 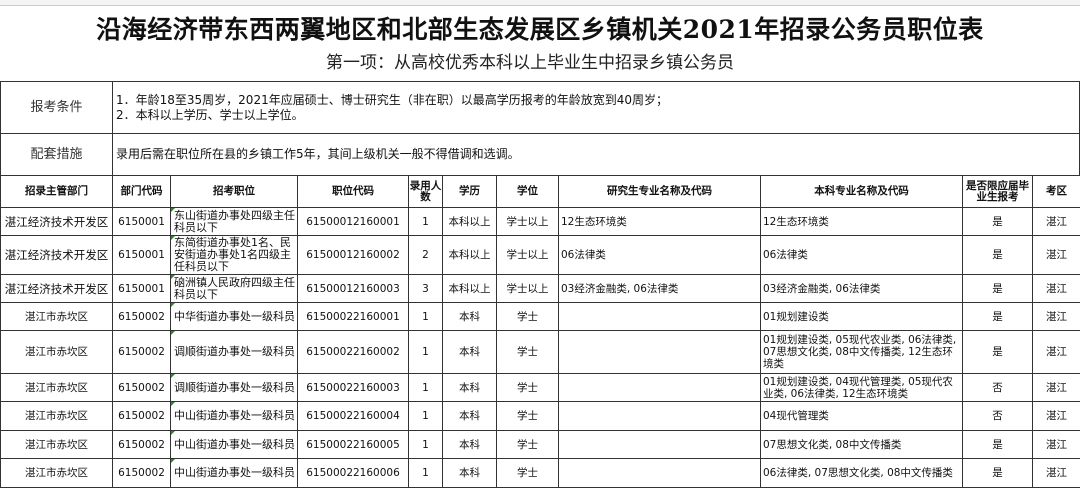 I want to click on cell-position-code: 61500012160002, so click(x=353, y=255).